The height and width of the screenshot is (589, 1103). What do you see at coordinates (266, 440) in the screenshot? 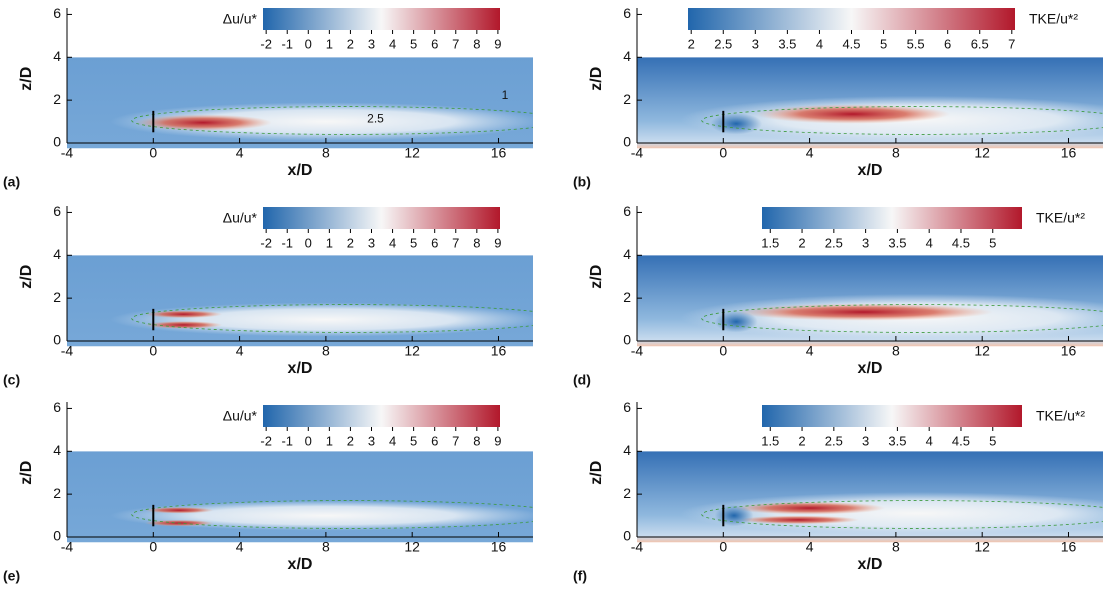
I see `colorbar-tick-label: -2` at bounding box center [266, 440].